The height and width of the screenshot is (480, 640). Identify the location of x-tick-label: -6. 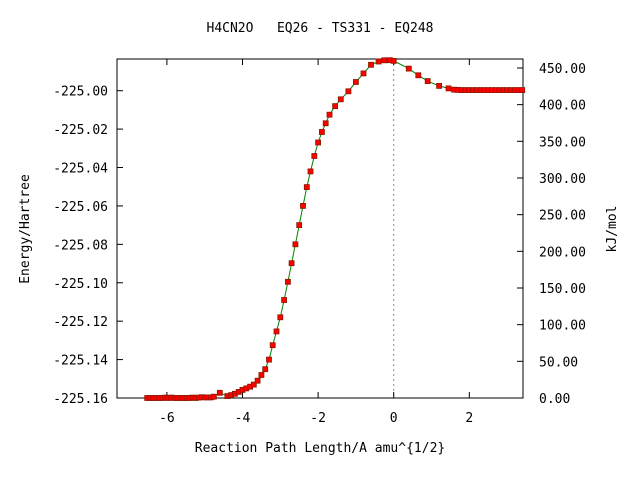
(167, 418).